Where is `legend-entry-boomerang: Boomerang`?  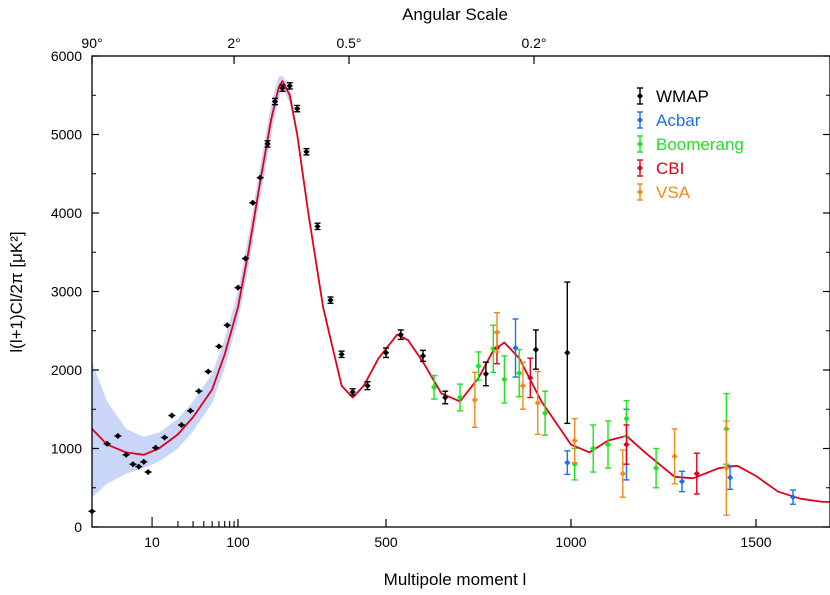 legend-entry-boomerang: Boomerang is located at coordinates (690, 144).